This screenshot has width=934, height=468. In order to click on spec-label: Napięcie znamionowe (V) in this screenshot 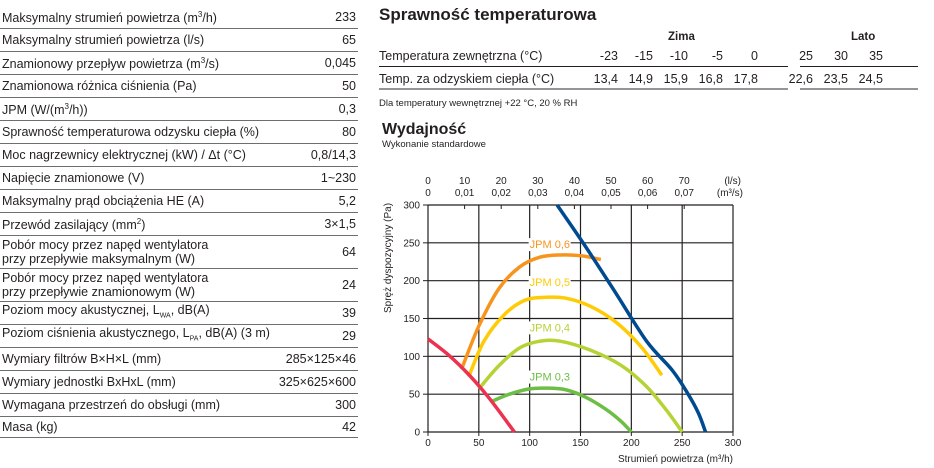, I will do `click(73, 178)`.